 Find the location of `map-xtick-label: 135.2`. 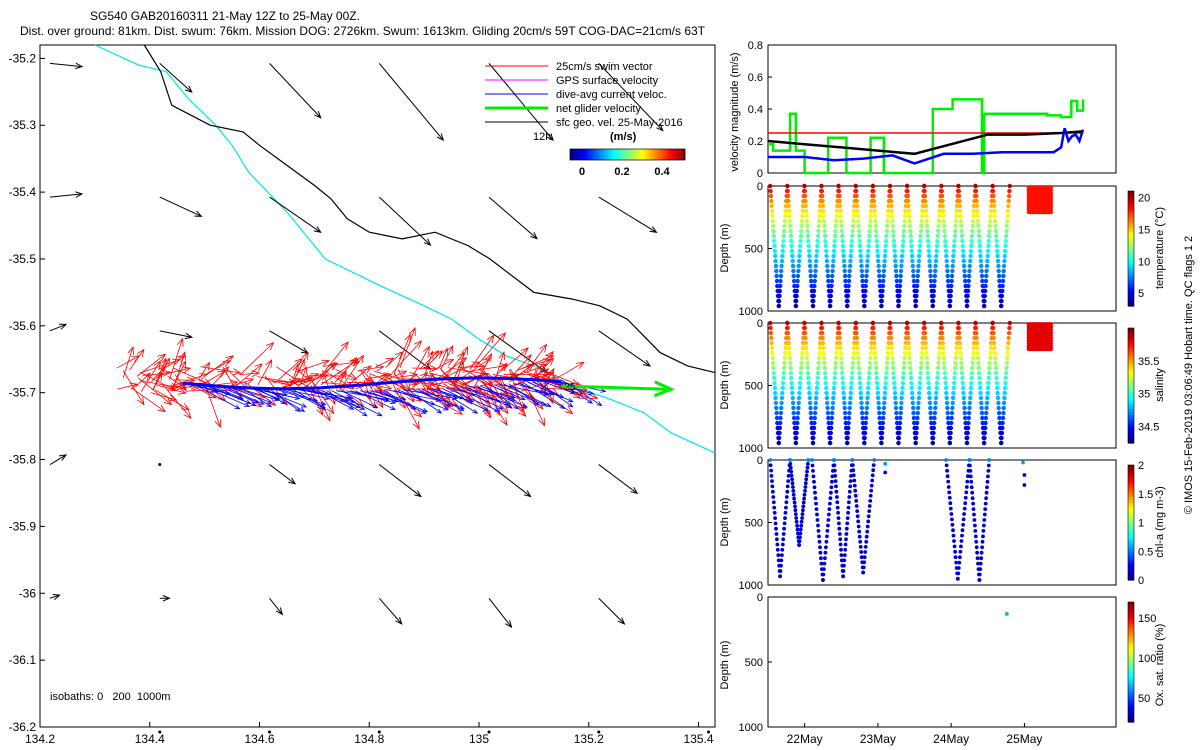

map-xtick-label: 135.2 is located at coordinates (589, 739).